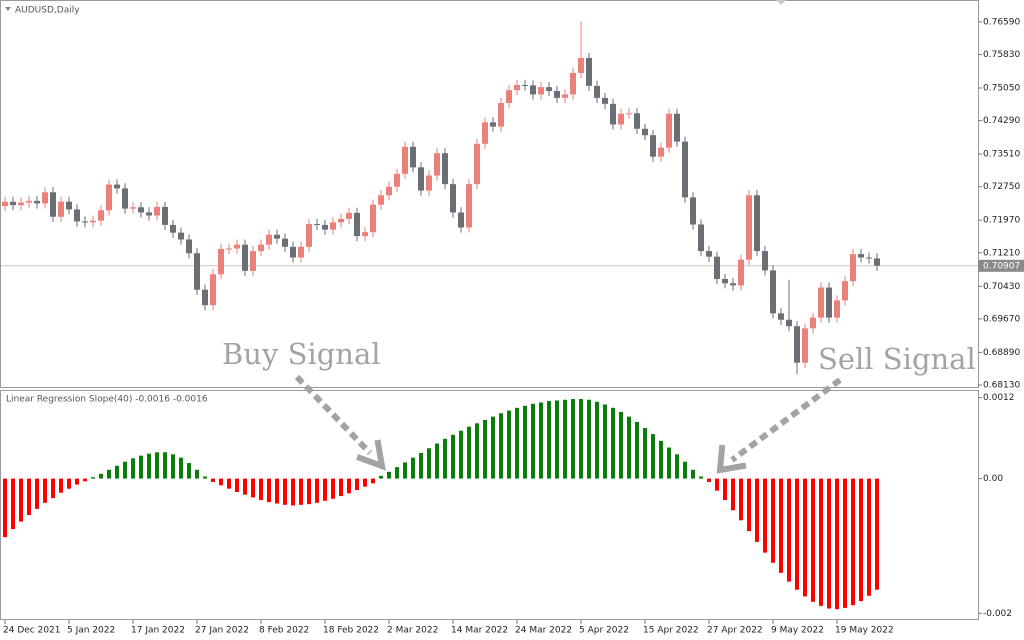 This screenshot has width=1024, height=640. I want to click on y-tick-label: 0.73510, so click(1001, 155).